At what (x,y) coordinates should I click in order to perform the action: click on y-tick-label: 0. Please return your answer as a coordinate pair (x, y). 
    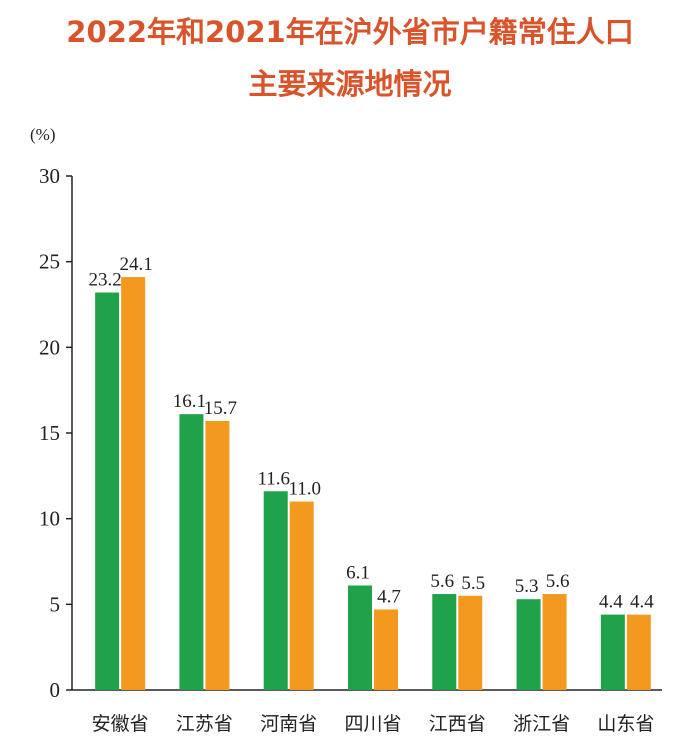
    Looking at the image, I should click on (55, 690).